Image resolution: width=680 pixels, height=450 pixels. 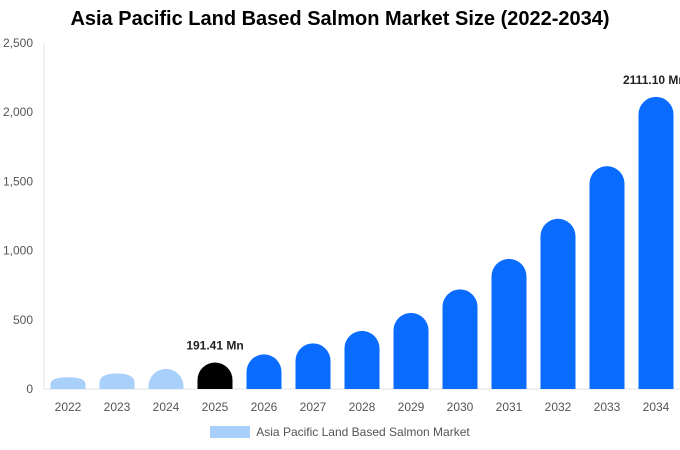 What do you see at coordinates (651, 80) in the screenshot?
I see `data-label-2034: 2111.10 Mn` at bounding box center [651, 80].